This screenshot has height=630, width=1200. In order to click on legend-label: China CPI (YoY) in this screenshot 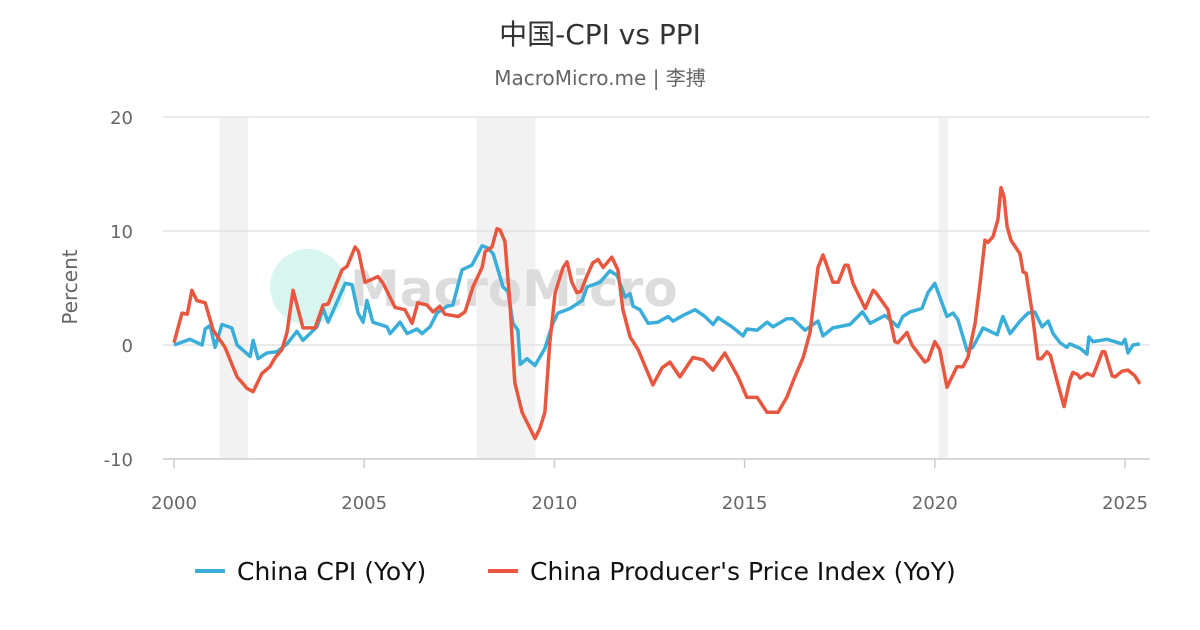, I will do `click(331, 571)`.